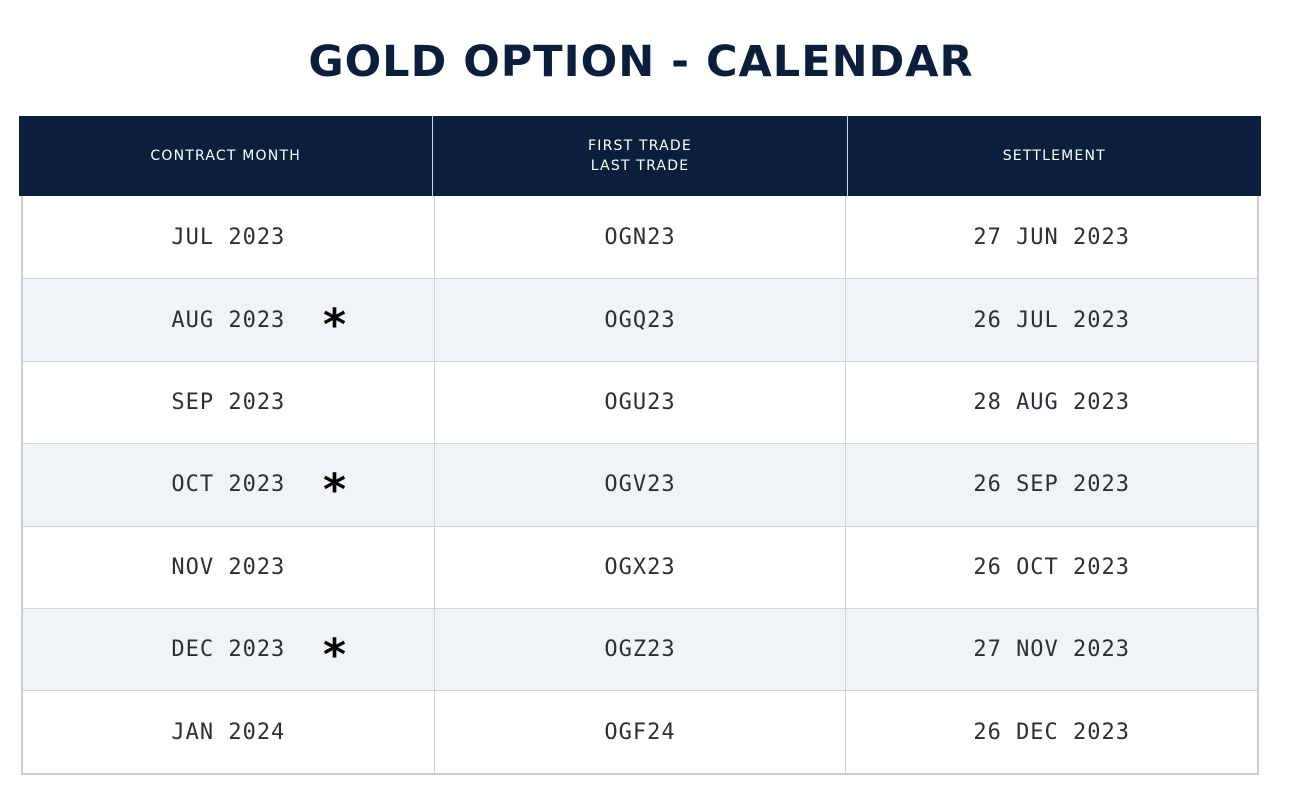 Image resolution: width=1291 pixels, height=798 pixels. I want to click on contract-month-value: NOV 2023, so click(228, 567).